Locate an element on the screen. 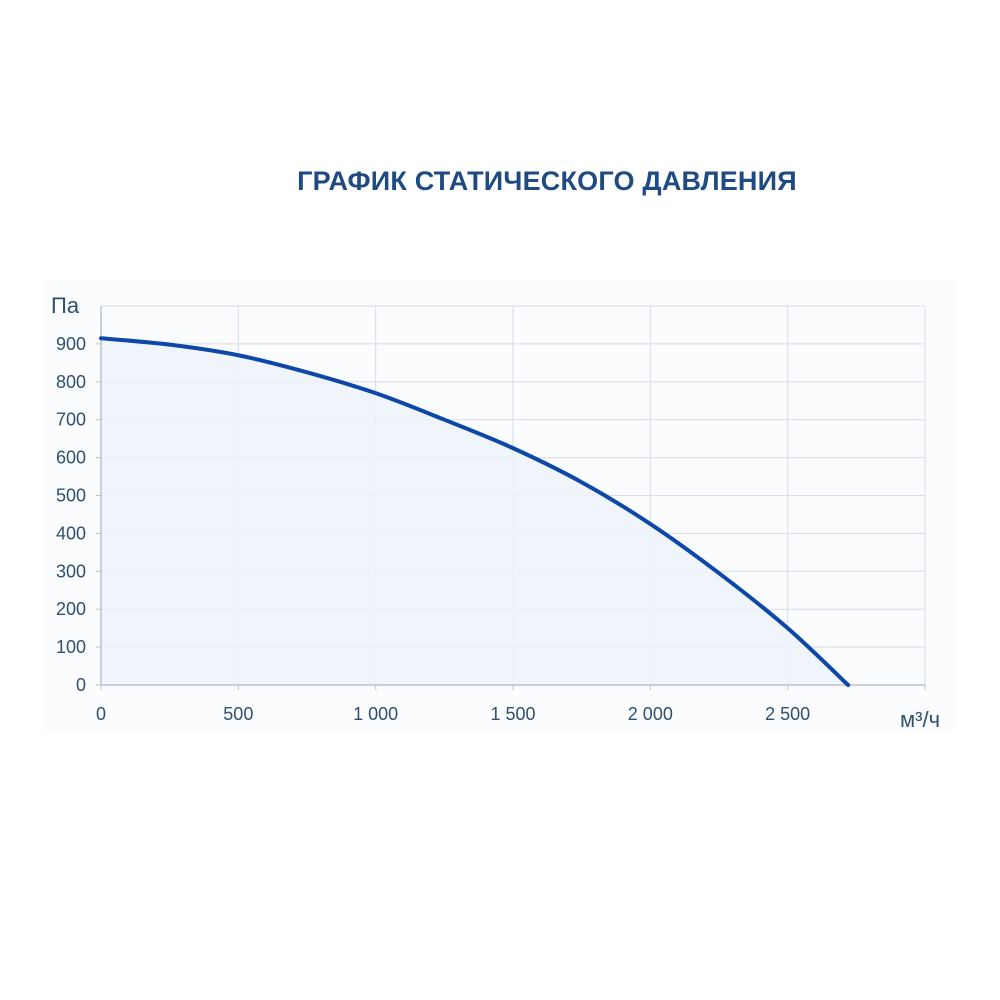 The width and height of the screenshot is (1000, 1000). y-tick-label: 800 is located at coordinates (71, 382).